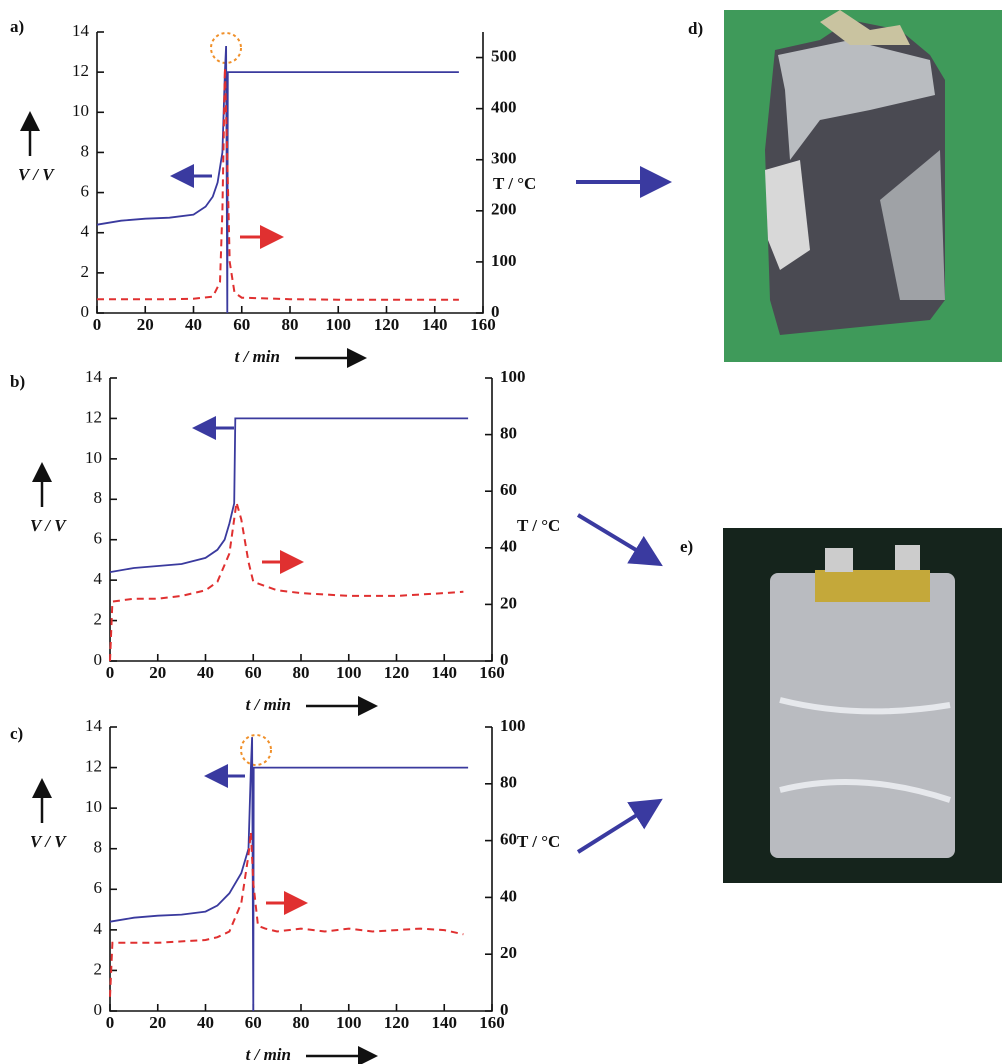 The height and width of the screenshot is (1064, 1002). Describe the element at coordinates (504, 209) in the screenshot. I see `y2-tick-label: 200` at that location.